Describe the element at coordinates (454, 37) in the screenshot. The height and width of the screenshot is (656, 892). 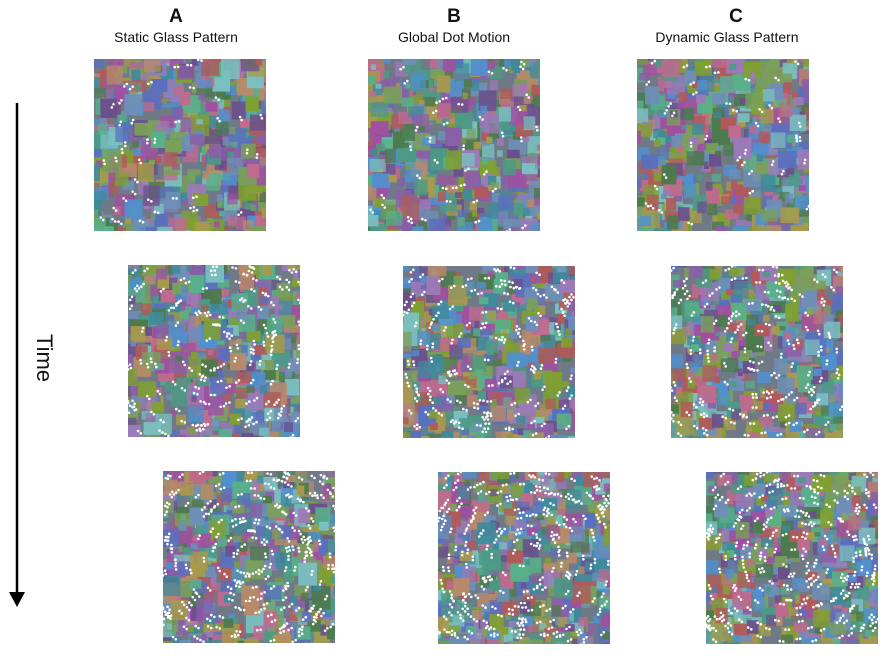
I see `column-title-b: Global Dot Motion` at that location.